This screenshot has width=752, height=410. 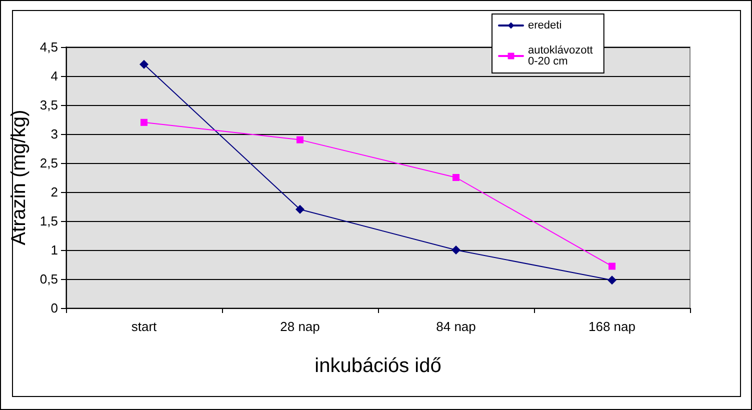 I want to click on x-tick-label: 84 nap, so click(x=456, y=326).